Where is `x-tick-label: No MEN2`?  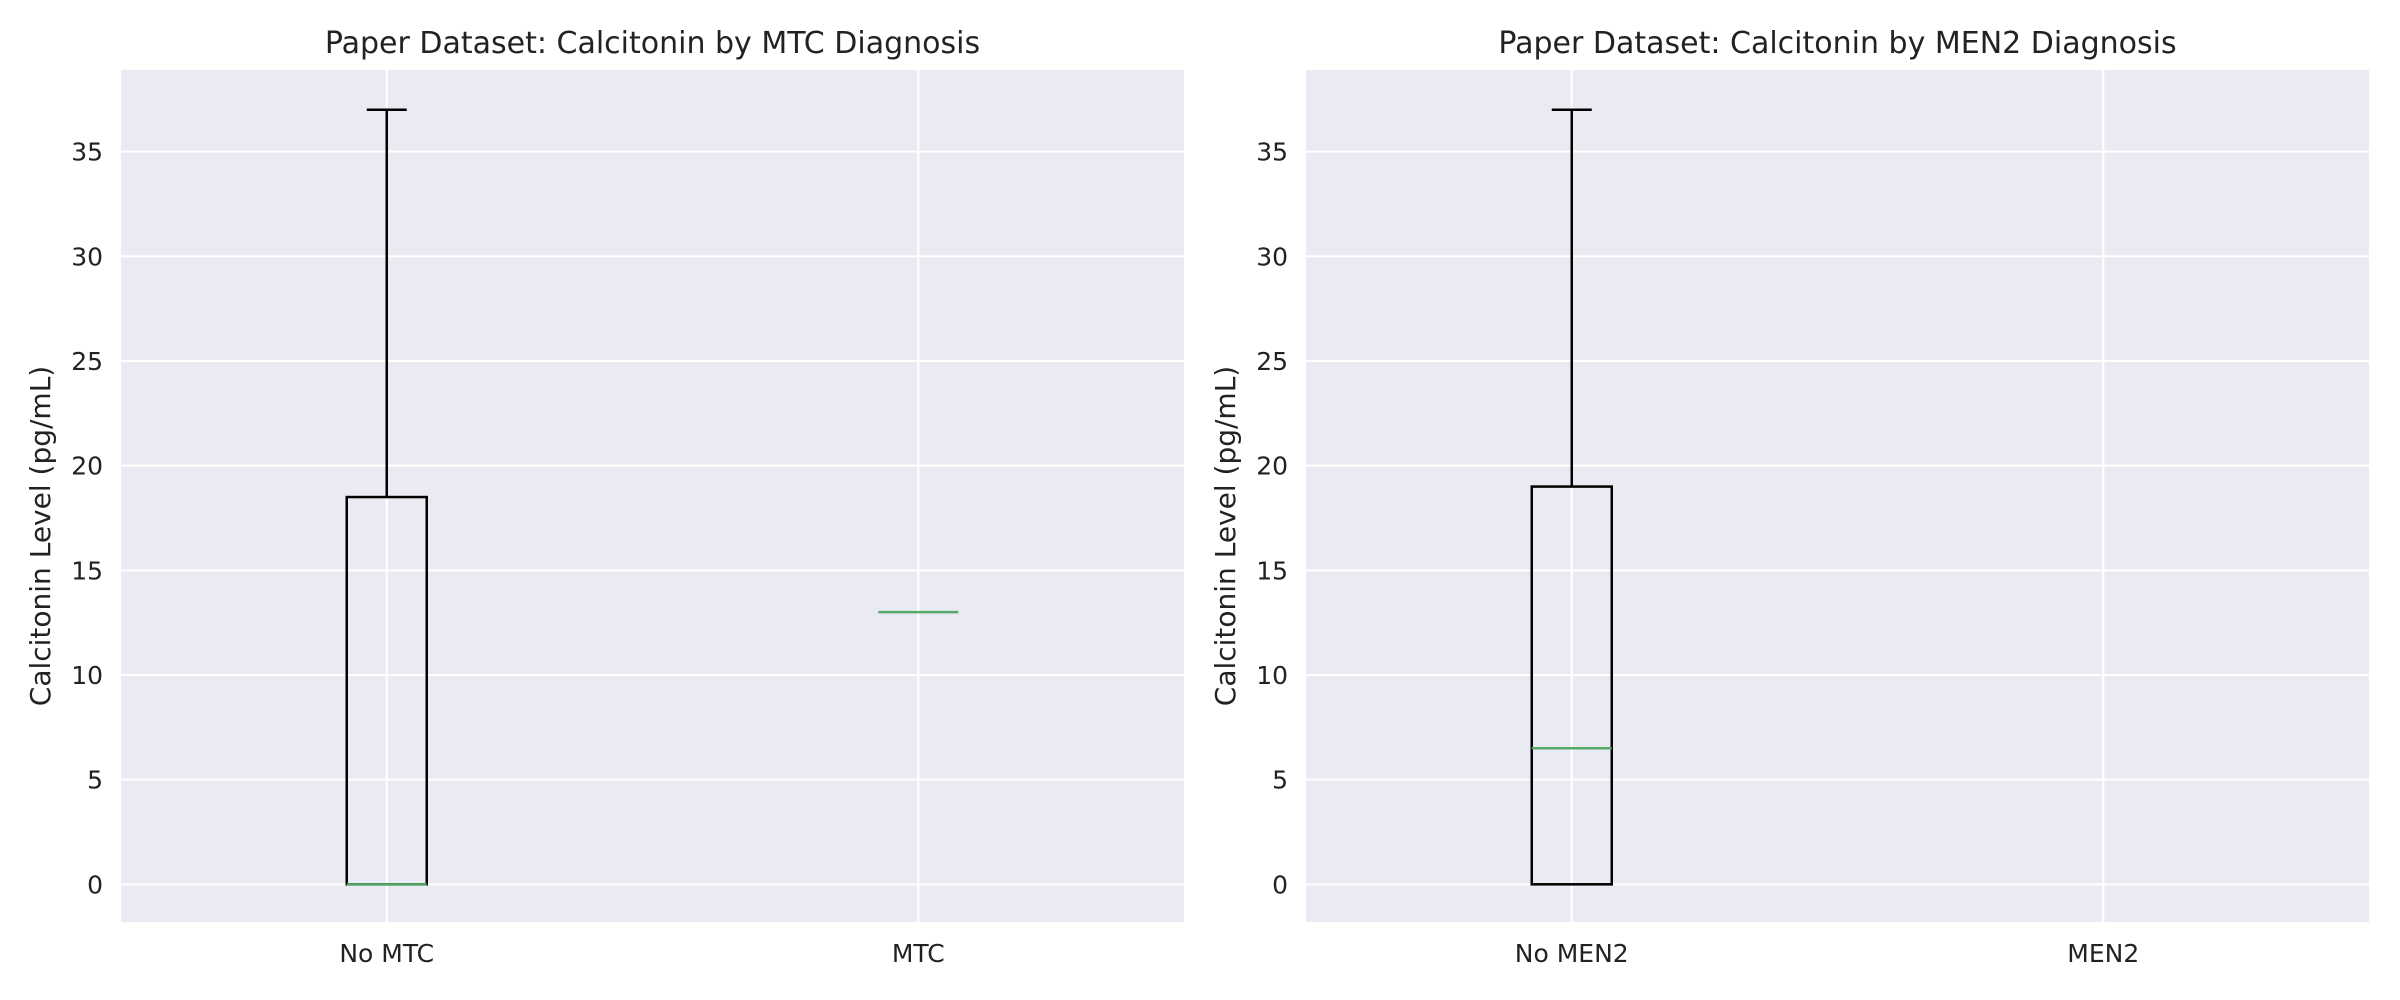 x-tick-label: No MEN2 is located at coordinates (1572, 953).